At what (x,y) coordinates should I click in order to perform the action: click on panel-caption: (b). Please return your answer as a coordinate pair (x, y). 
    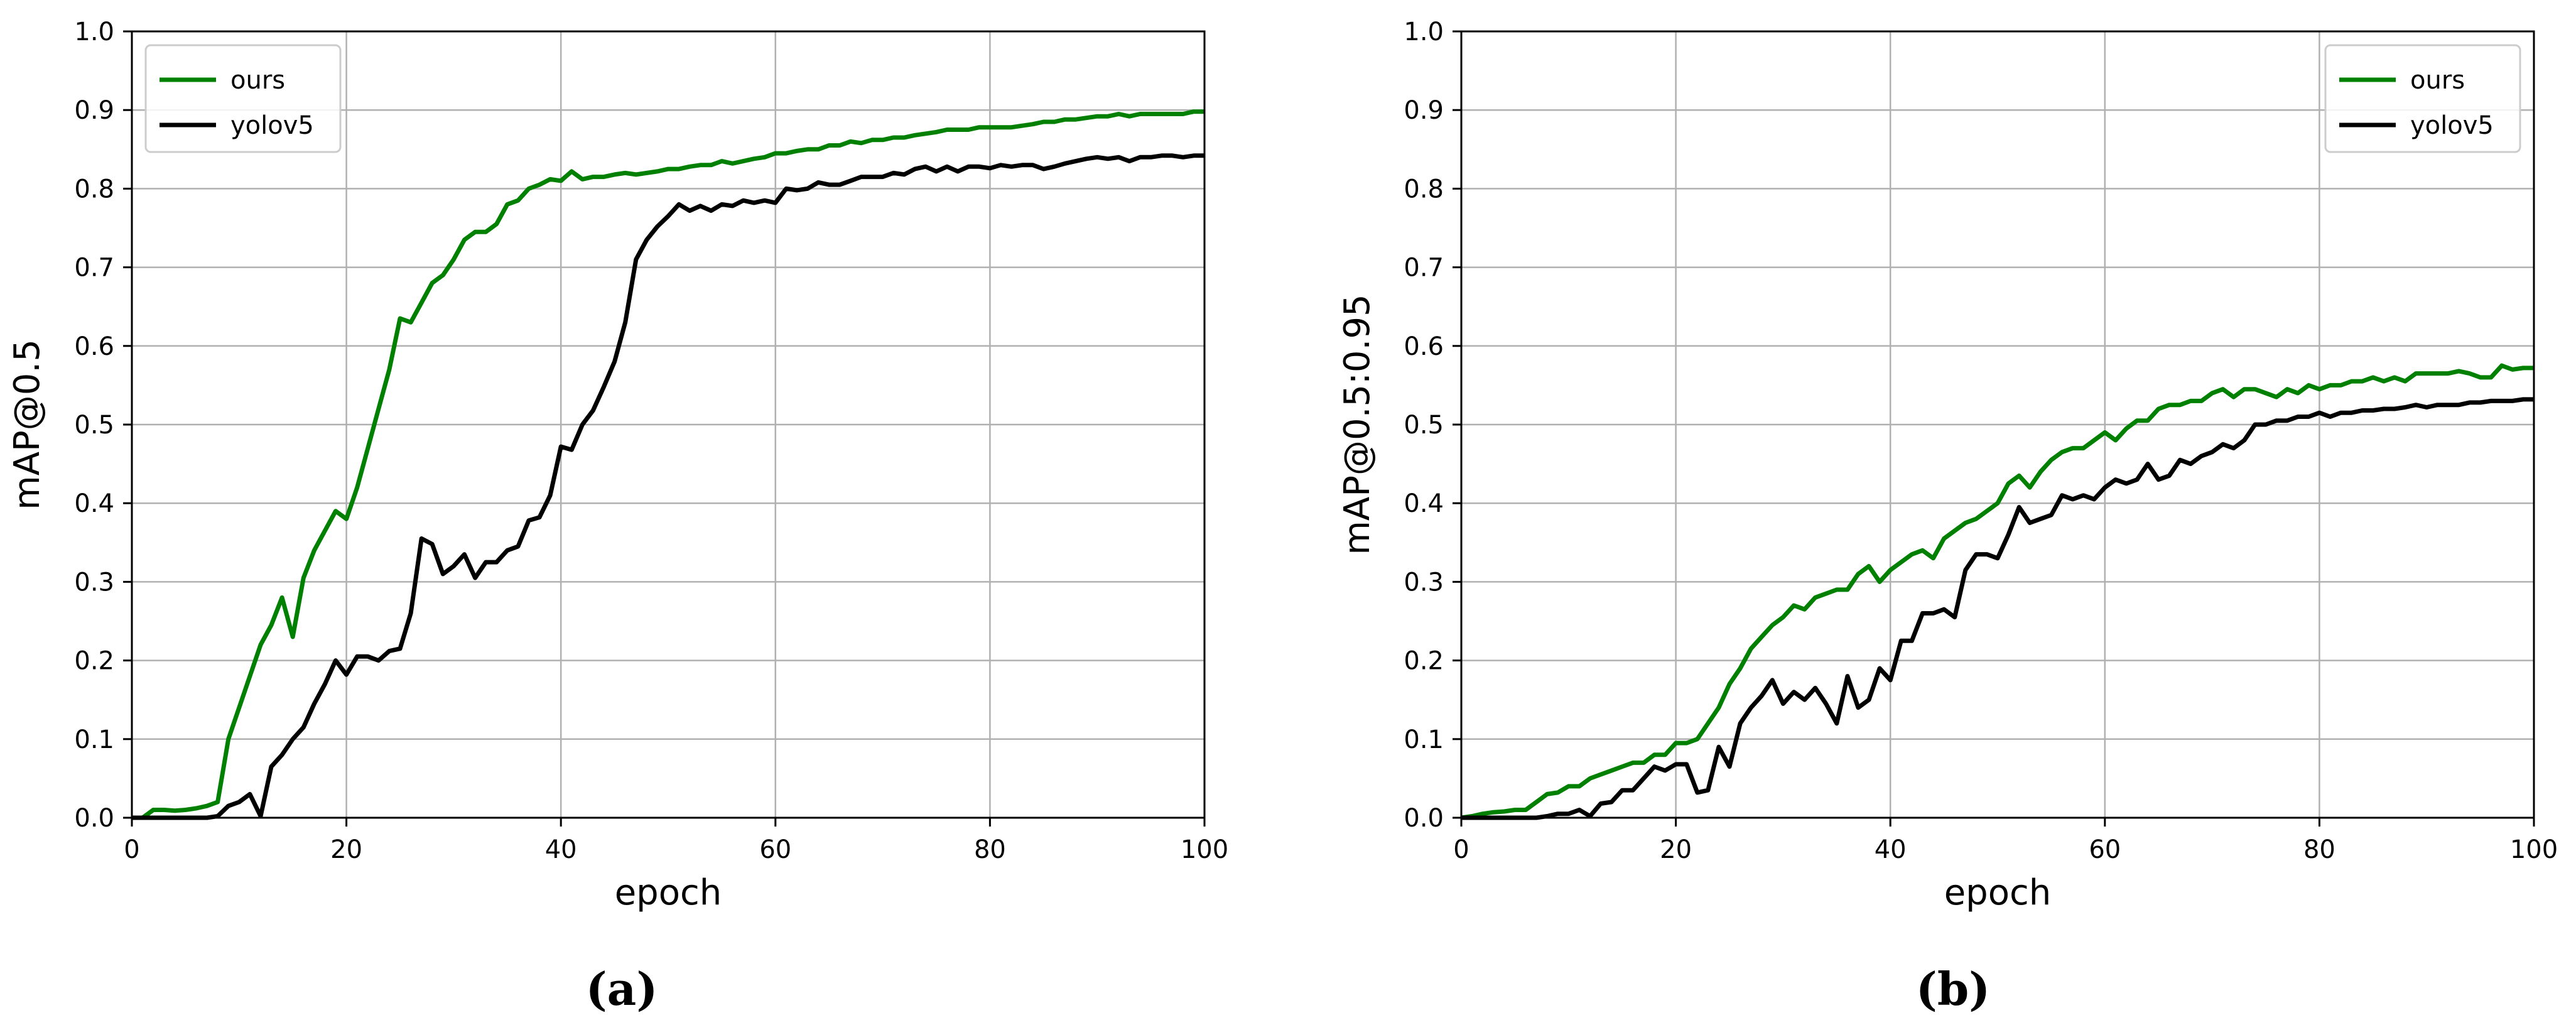
    Looking at the image, I should click on (1953, 989).